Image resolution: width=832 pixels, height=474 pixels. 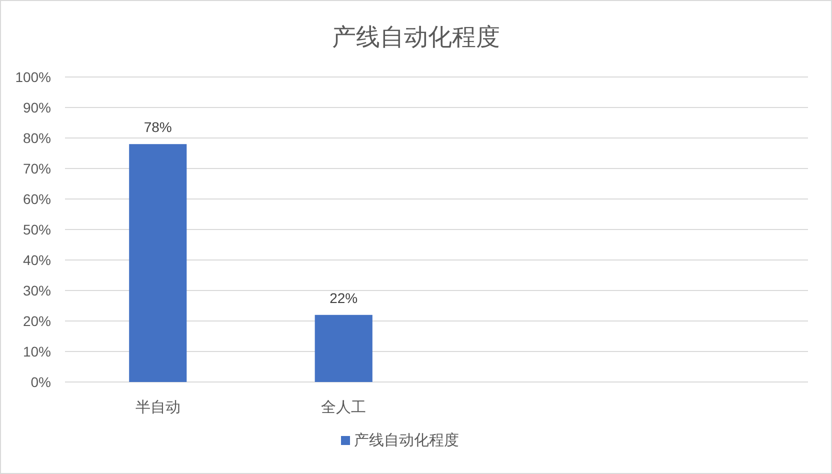 I want to click on y-tick-label: 20%, so click(x=36, y=321).